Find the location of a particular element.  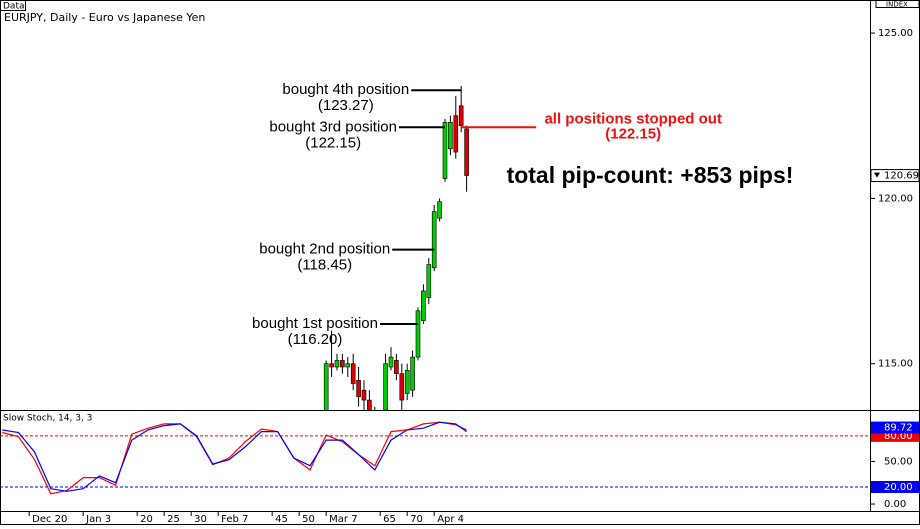

price-pane is located at coordinates (396, 247).